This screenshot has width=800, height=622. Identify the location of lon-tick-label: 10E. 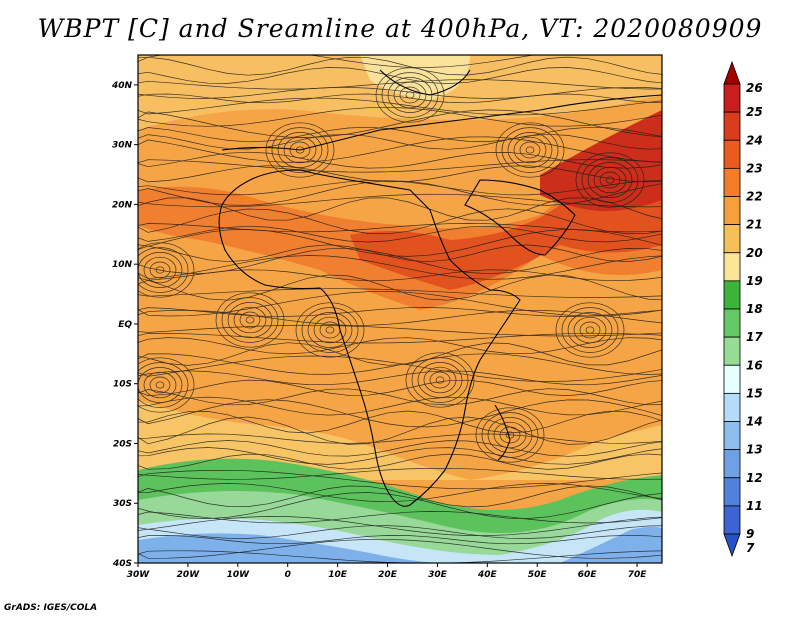
(338, 575).